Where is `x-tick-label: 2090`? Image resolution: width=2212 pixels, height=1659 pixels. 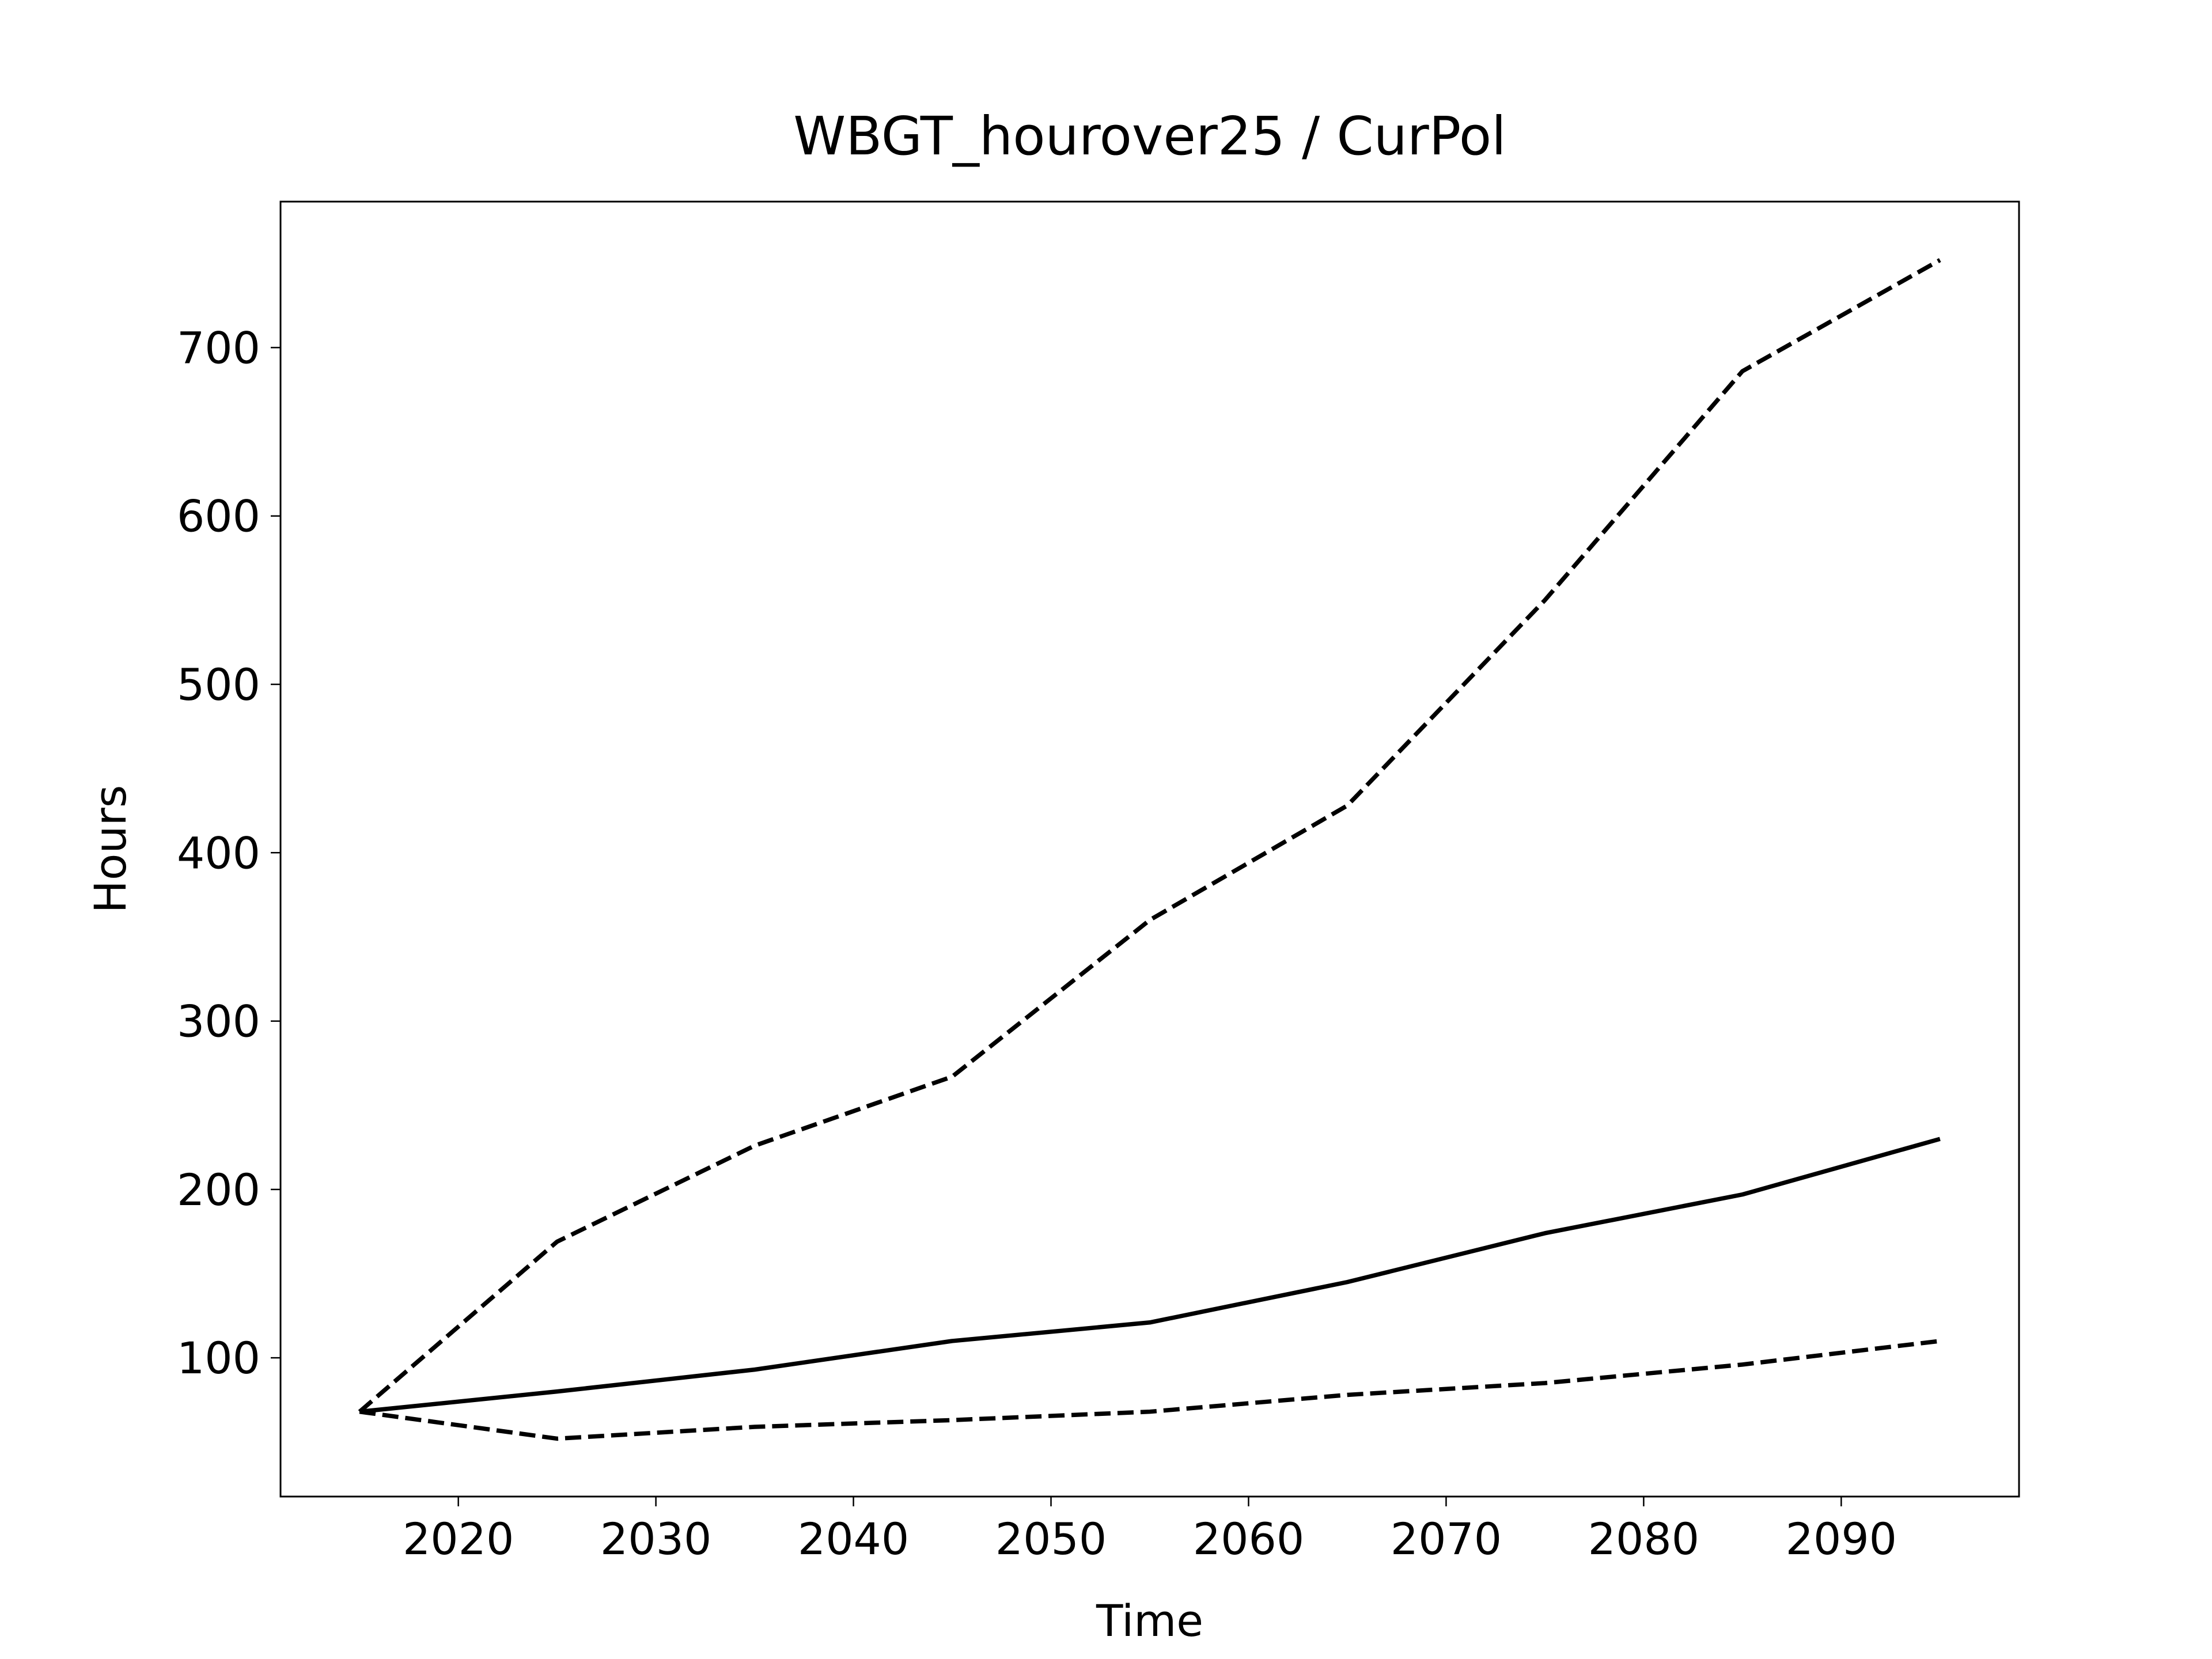 x-tick-label: 2090 is located at coordinates (1841, 1539).